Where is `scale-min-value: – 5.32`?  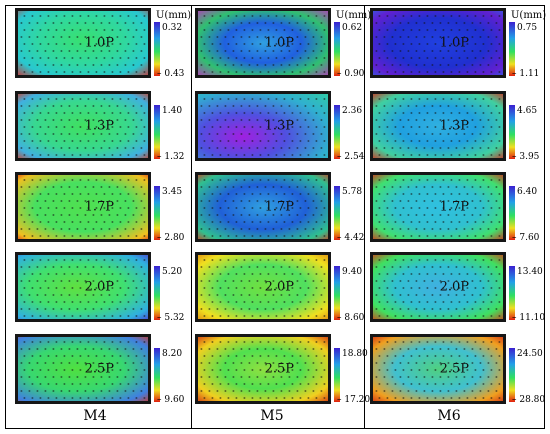
scale-min-value: – 5.32 is located at coordinates (171, 318).